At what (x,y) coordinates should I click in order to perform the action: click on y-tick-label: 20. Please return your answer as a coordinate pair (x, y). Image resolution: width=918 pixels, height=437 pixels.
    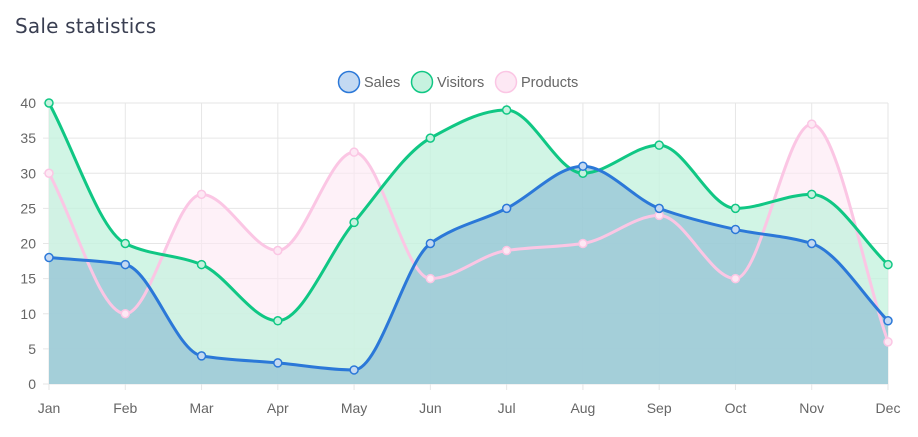
    Looking at the image, I should click on (28, 244).